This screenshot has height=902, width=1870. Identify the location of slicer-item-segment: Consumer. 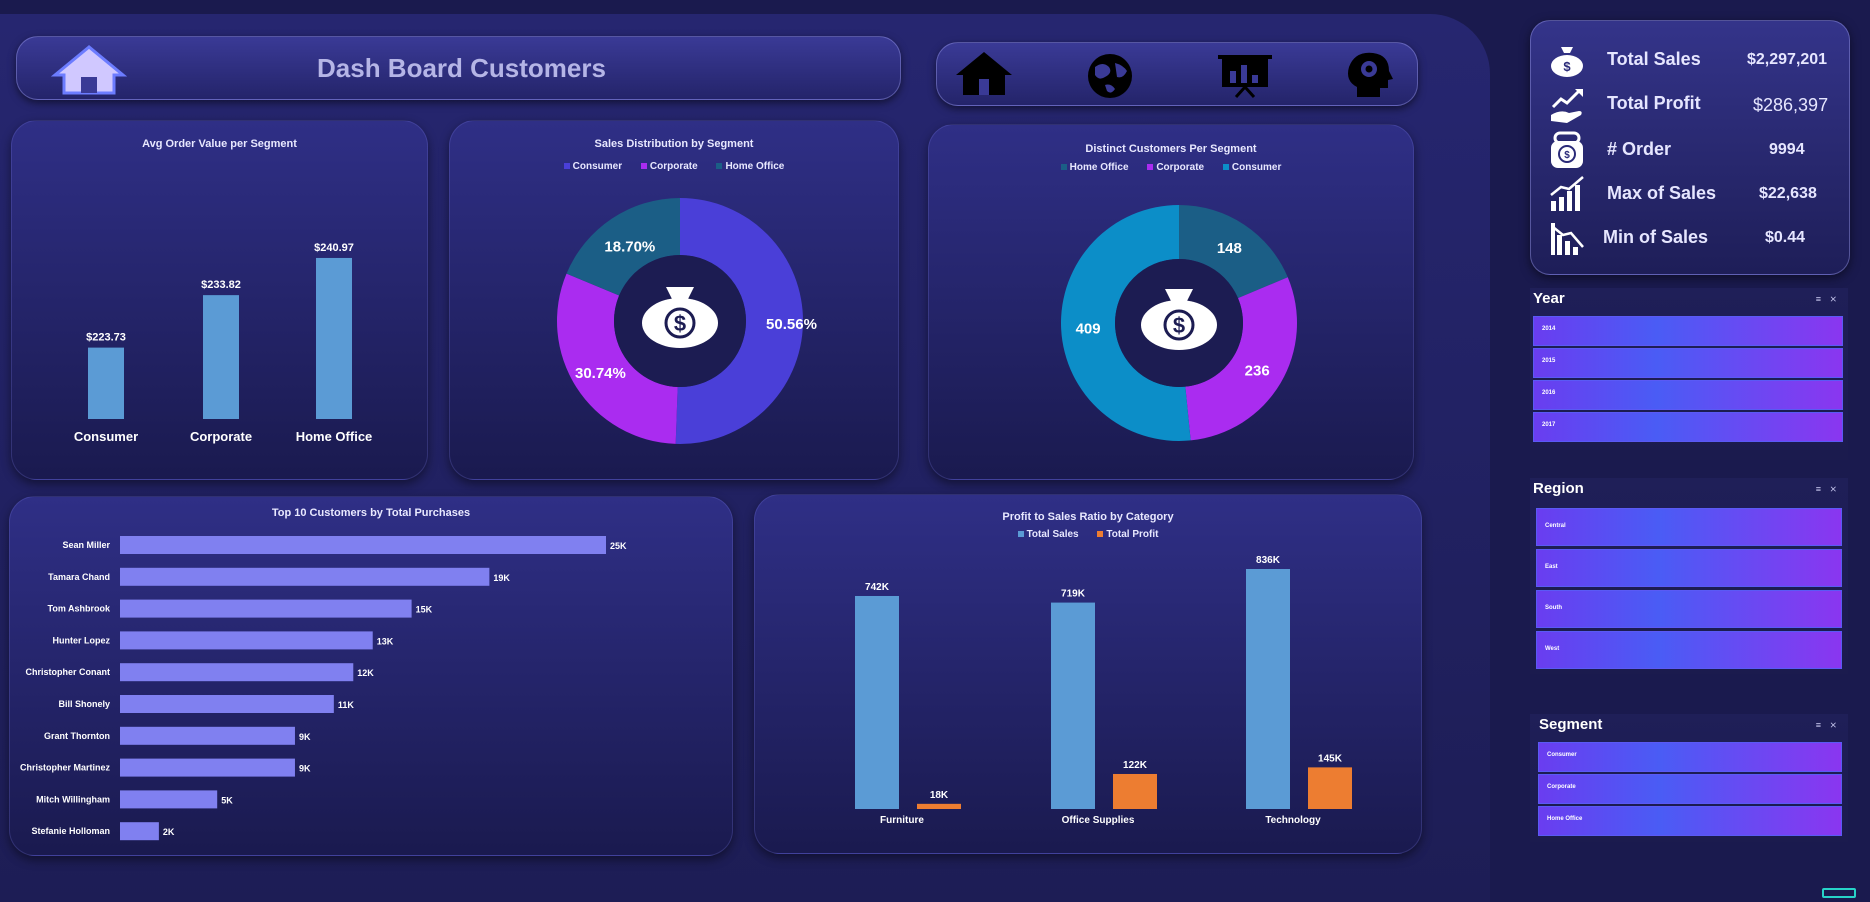
(1690, 757).